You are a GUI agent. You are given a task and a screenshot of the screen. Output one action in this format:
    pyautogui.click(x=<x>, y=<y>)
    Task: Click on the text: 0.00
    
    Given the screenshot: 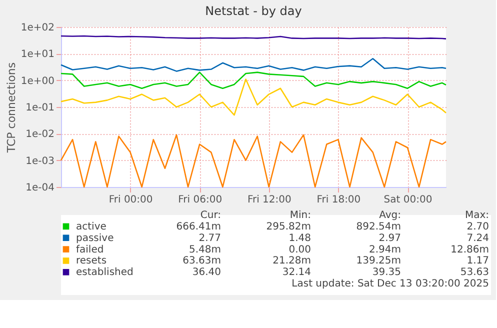 What is the action you would take?
    pyautogui.click(x=299, y=250)
    